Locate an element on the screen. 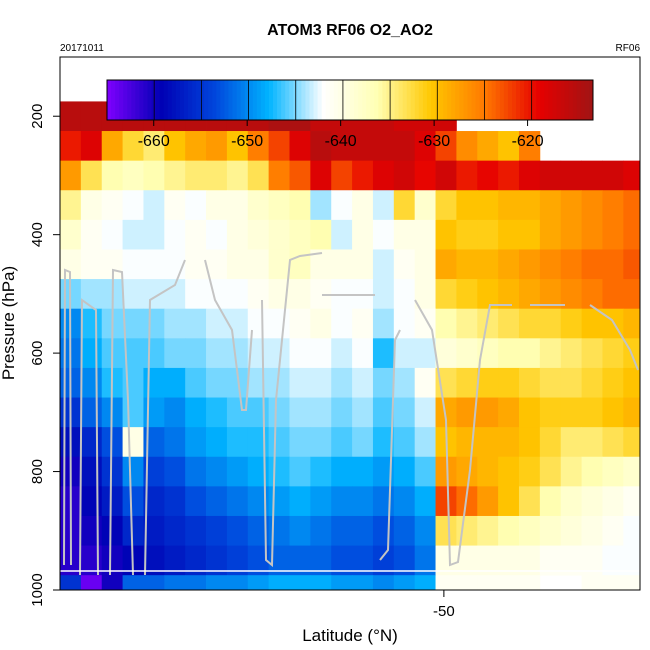 This screenshot has height=650, width=650. colorbar is located at coordinates (350, 100).